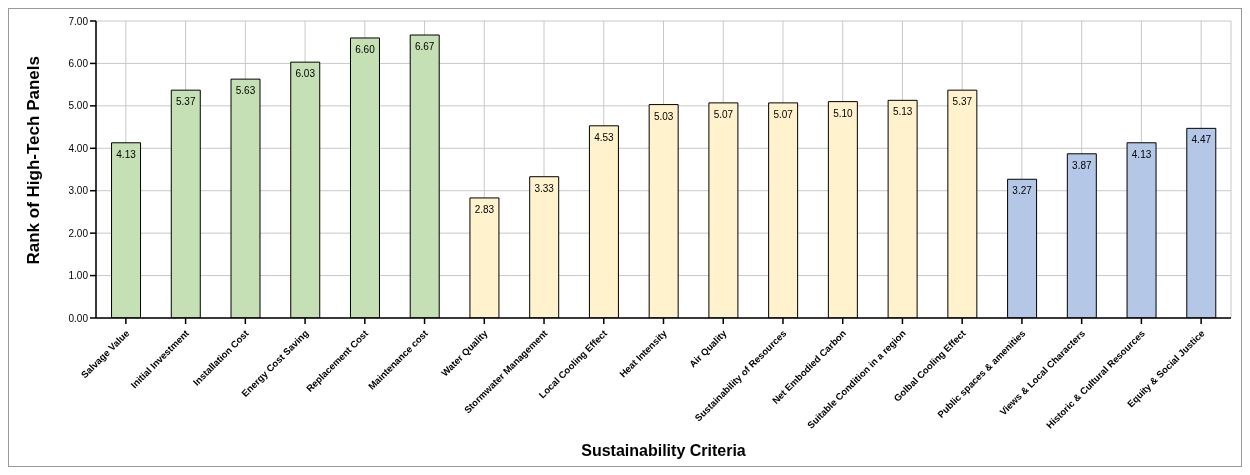 The height and width of the screenshot is (475, 1250). I want to click on y-tick-label: 7.00, so click(78, 21).